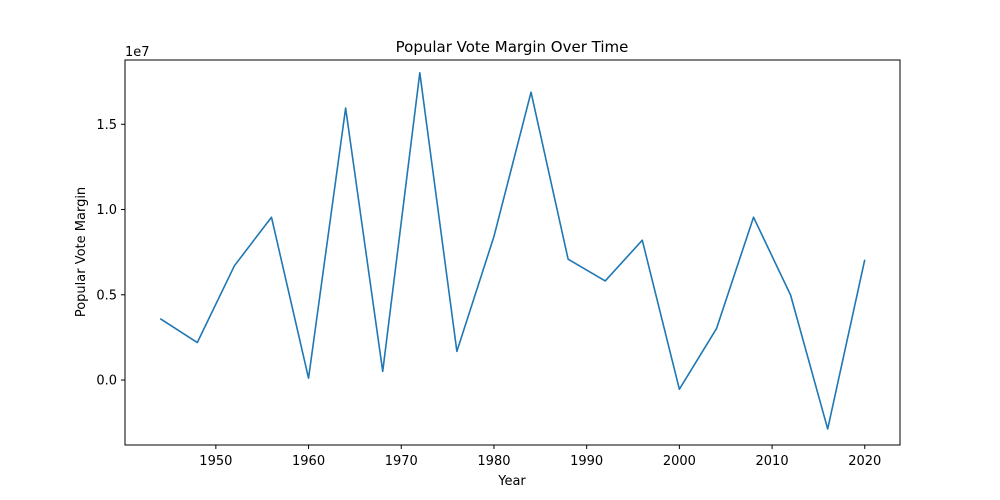  What do you see at coordinates (110, 253) in the screenshot?
I see `y-axis: 0.0 0.5 1.0 1.5` at bounding box center [110, 253].